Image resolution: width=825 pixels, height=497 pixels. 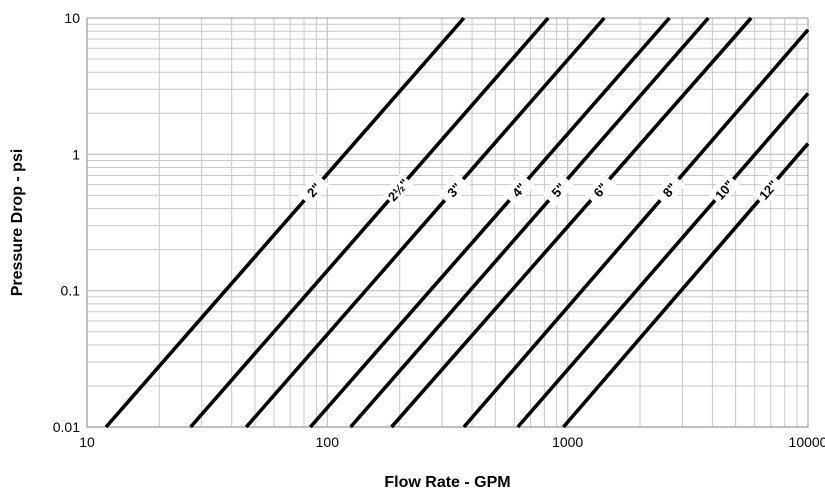 I want to click on series-label-group: 8", so click(x=669, y=190).